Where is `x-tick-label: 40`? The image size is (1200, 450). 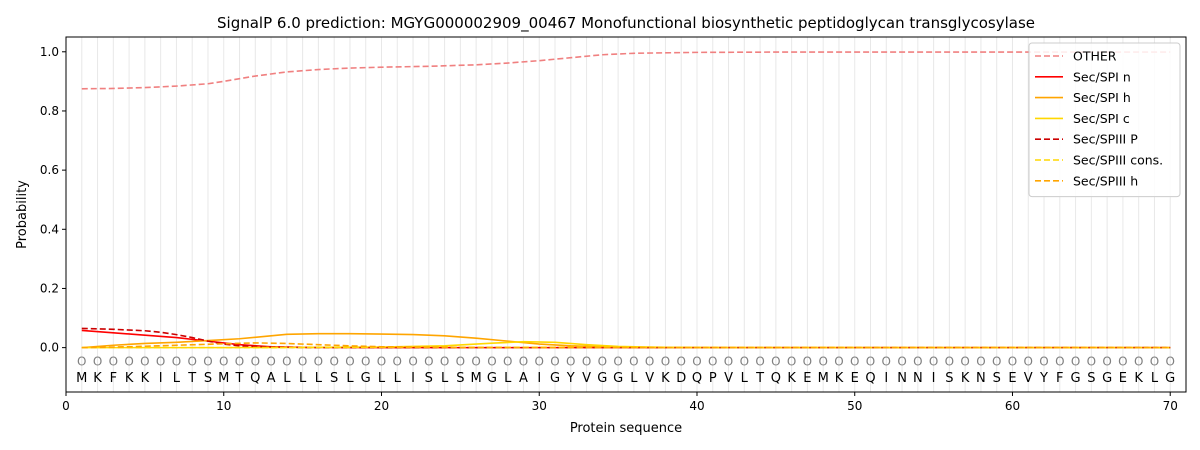 x-tick-label: 40 is located at coordinates (696, 406).